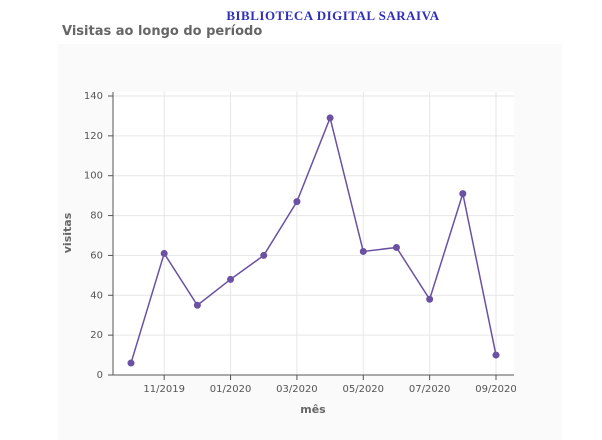 Image resolution: width=602 pixels, height=440 pixels. What do you see at coordinates (96, 216) in the screenshot?
I see `y-tick-label: 80` at bounding box center [96, 216].